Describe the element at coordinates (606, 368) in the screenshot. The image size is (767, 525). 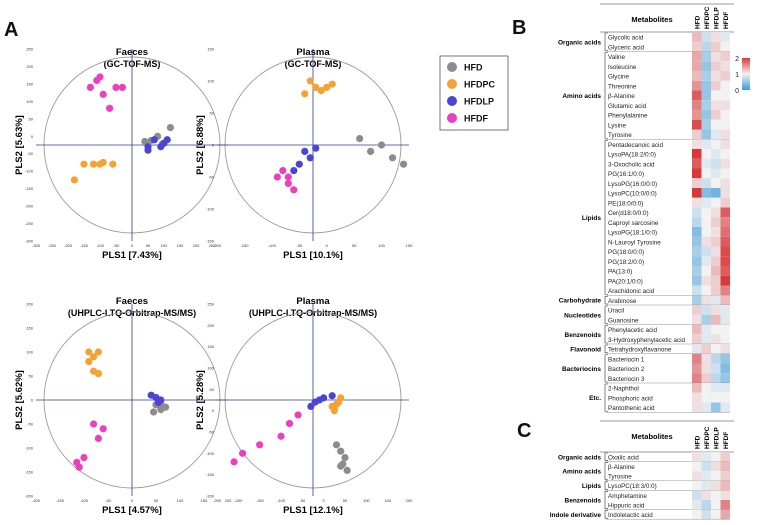
I see `group-bracket` at that location.